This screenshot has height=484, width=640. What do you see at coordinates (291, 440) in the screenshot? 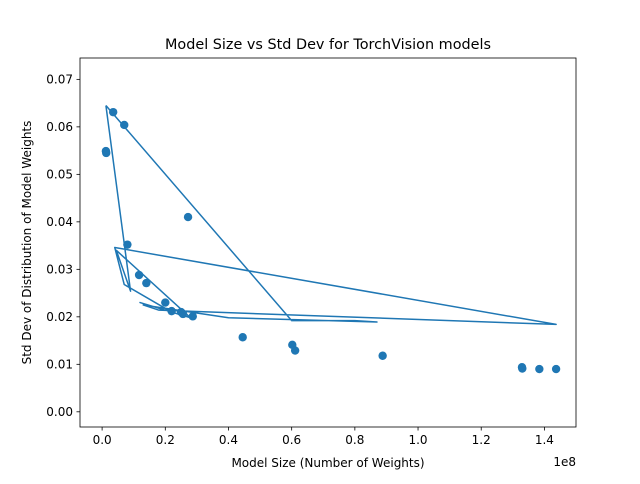
I see `x-tick-label: 0.6` at bounding box center [291, 440].